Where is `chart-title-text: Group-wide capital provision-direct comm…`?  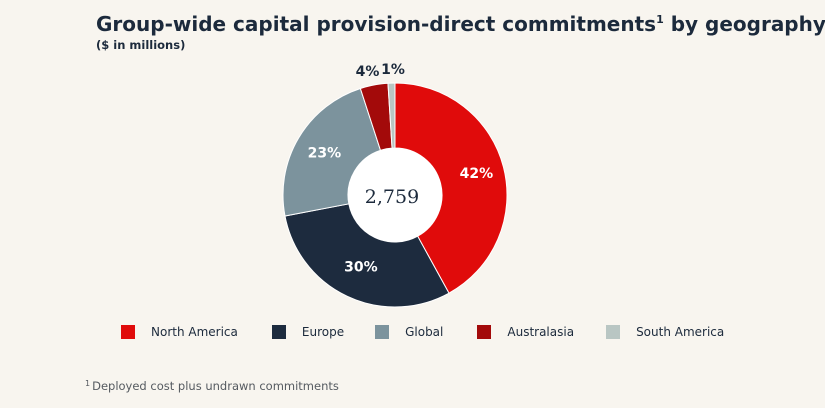 chart-title-text: Group-wide capital provision-direct comm… is located at coordinates (376, 24).